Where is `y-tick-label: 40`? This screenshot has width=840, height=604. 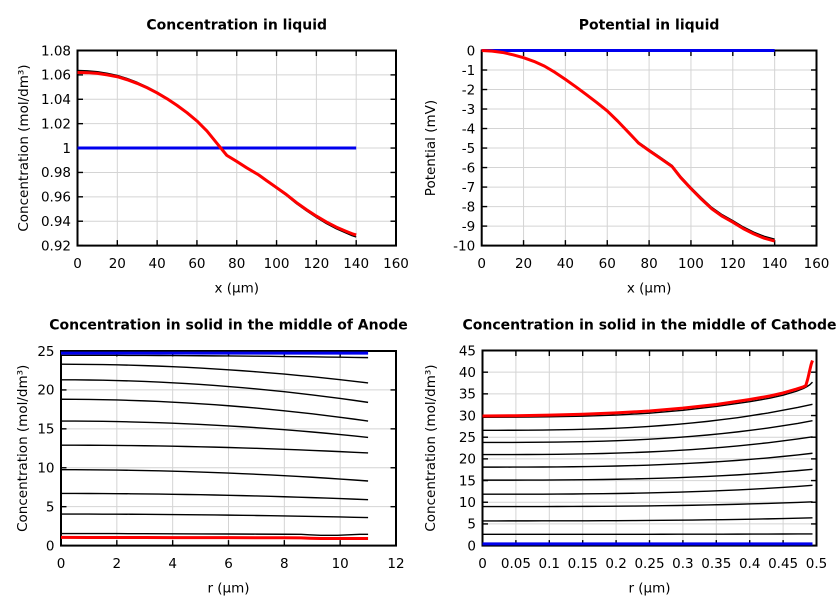 y-tick-label: 40 is located at coordinates (467, 373).